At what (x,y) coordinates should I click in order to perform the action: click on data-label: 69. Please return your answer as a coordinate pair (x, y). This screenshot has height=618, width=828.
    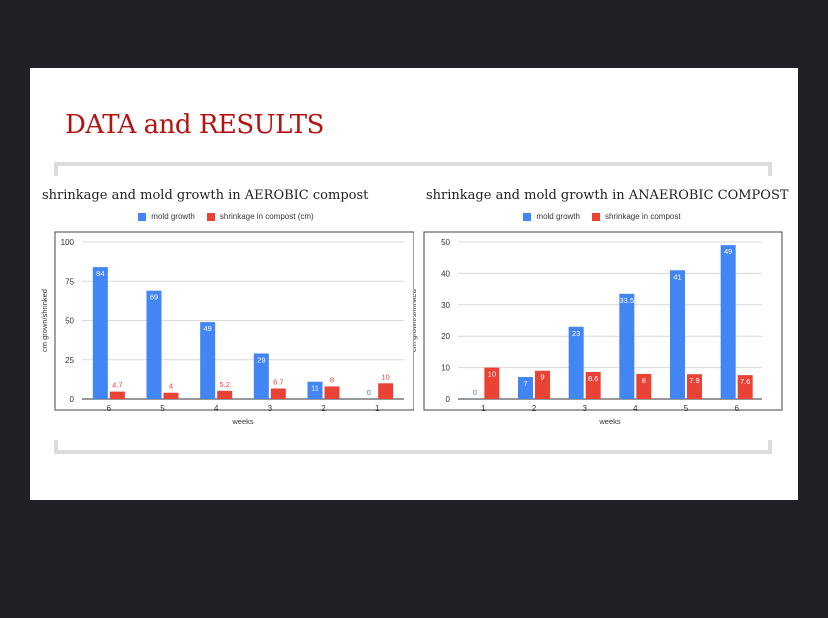
    Looking at the image, I should click on (154, 297).